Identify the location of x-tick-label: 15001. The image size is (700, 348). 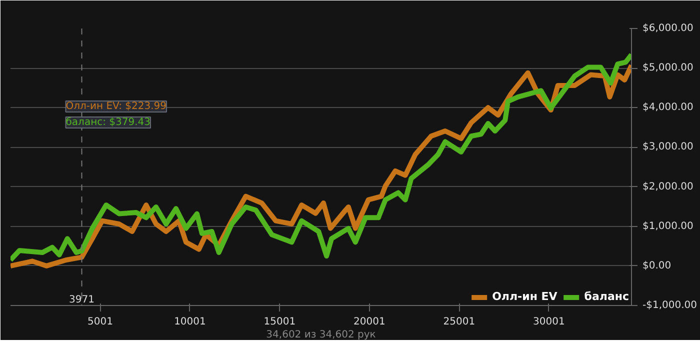
(280, 322).